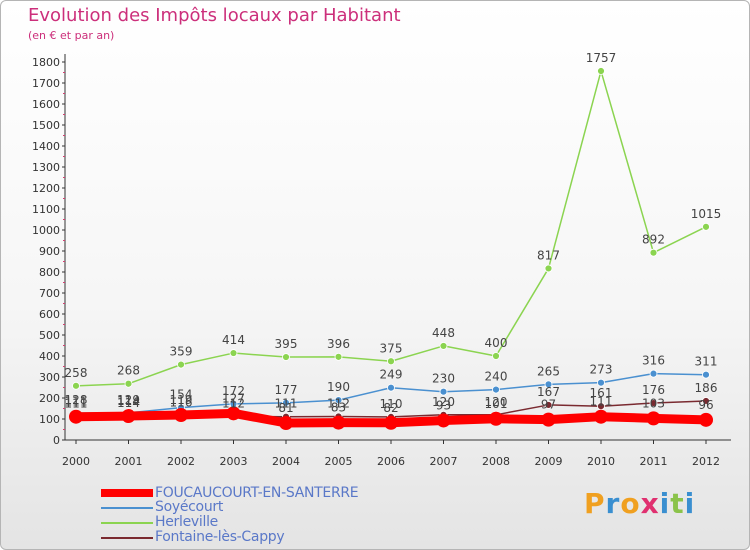  Describe the element at coordinates (613, 503) in the screenshot. I see `logo-letter: r` at that location.